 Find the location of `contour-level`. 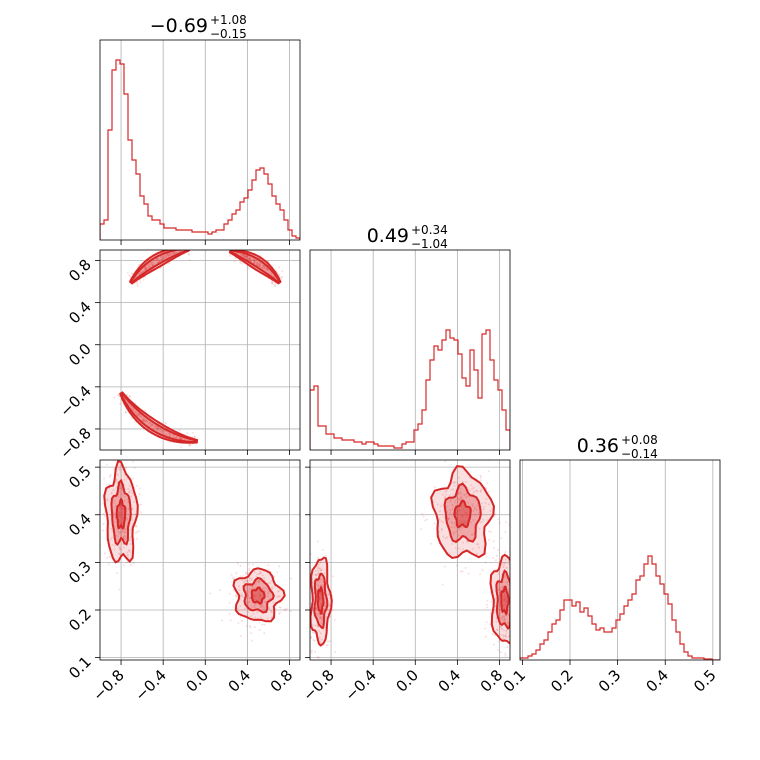

contour-level is located at coordinates (499, 599).